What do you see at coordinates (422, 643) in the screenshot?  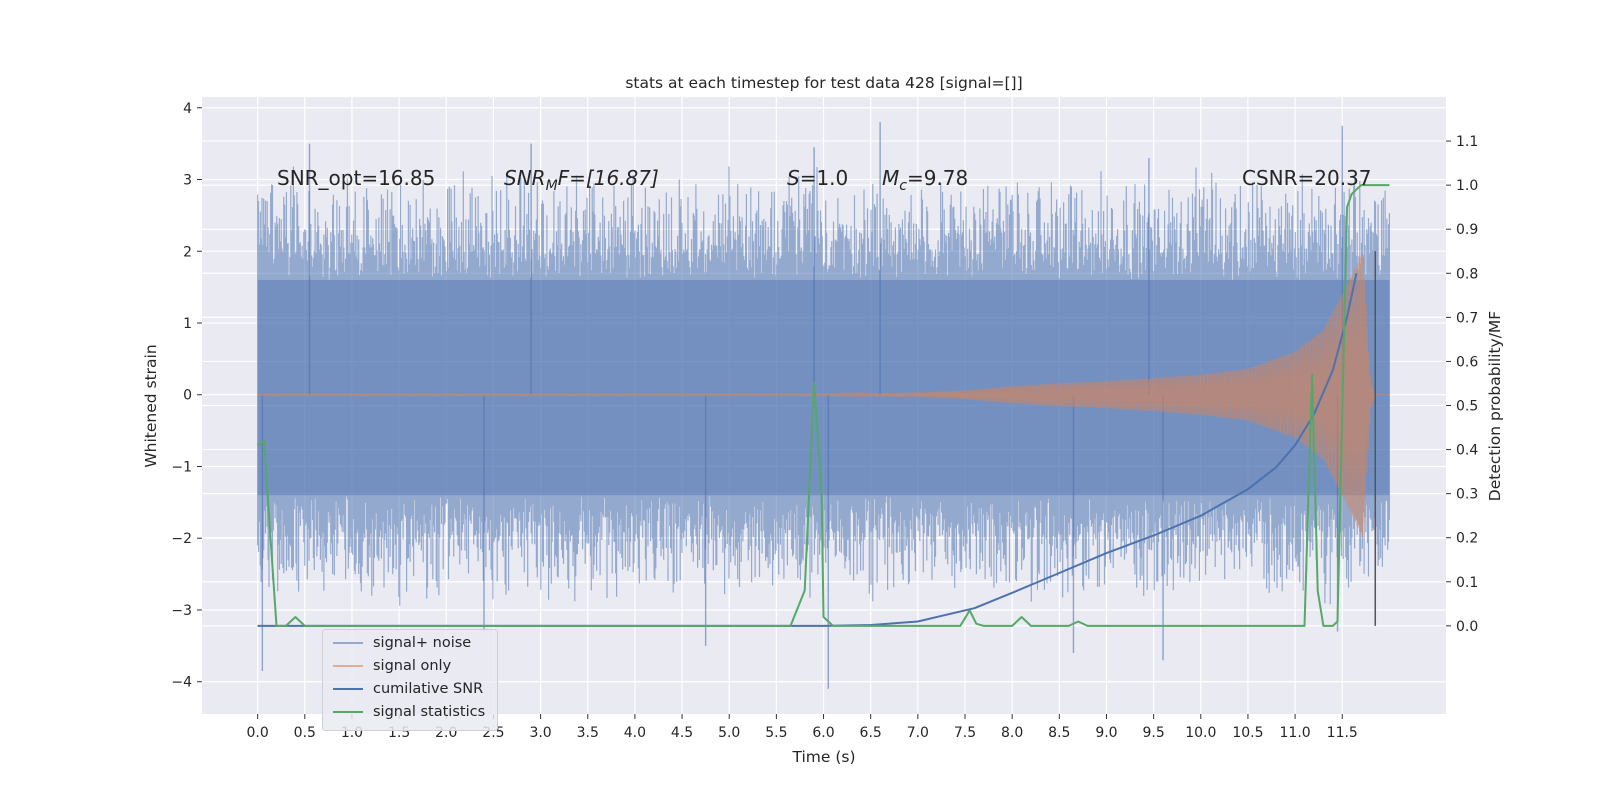 I see `legend-label: signal+ noise` at bounding box center [422, 643].